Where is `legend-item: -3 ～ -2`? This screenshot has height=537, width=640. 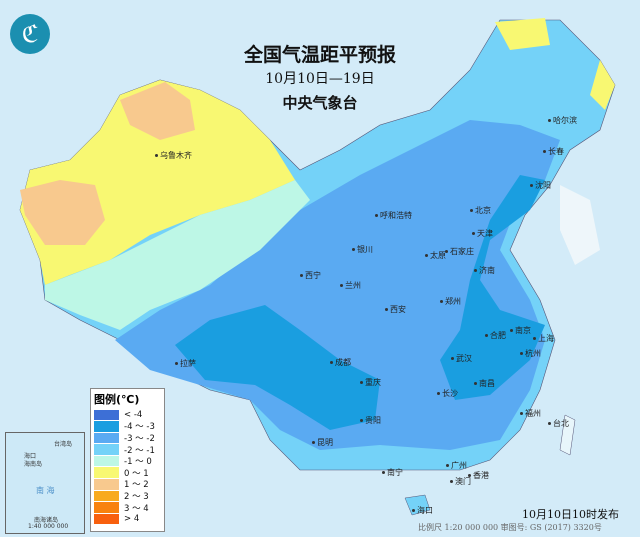
legend-item: -3 ～ -2 is located at coordinates (127, 438).